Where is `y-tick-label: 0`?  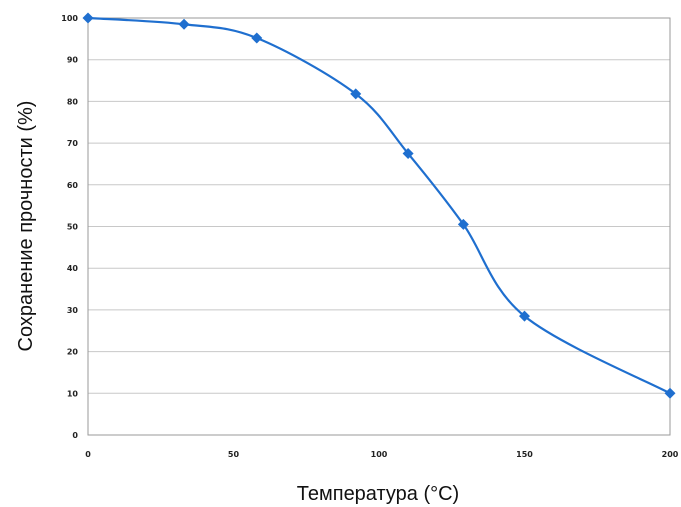 y-tick-label: 0 is located at coordinates (75, 435).